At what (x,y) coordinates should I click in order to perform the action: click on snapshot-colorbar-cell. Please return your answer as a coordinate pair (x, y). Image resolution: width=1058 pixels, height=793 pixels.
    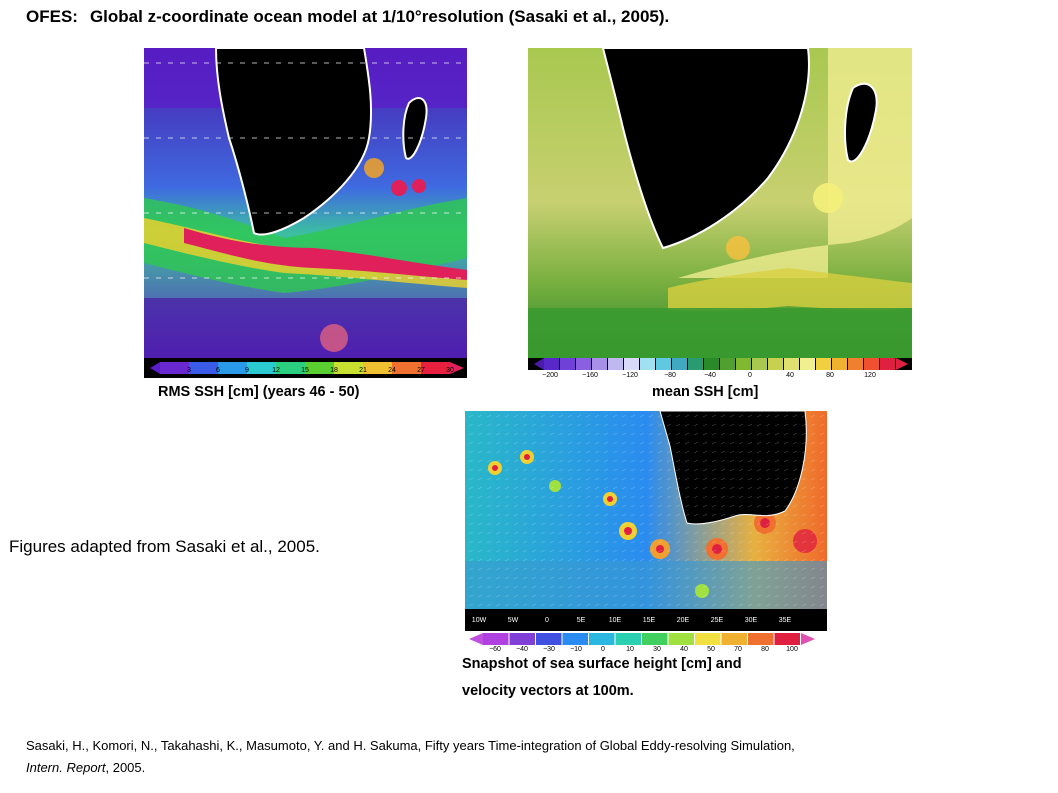
    Looking at the image, I should click on (734, 639).